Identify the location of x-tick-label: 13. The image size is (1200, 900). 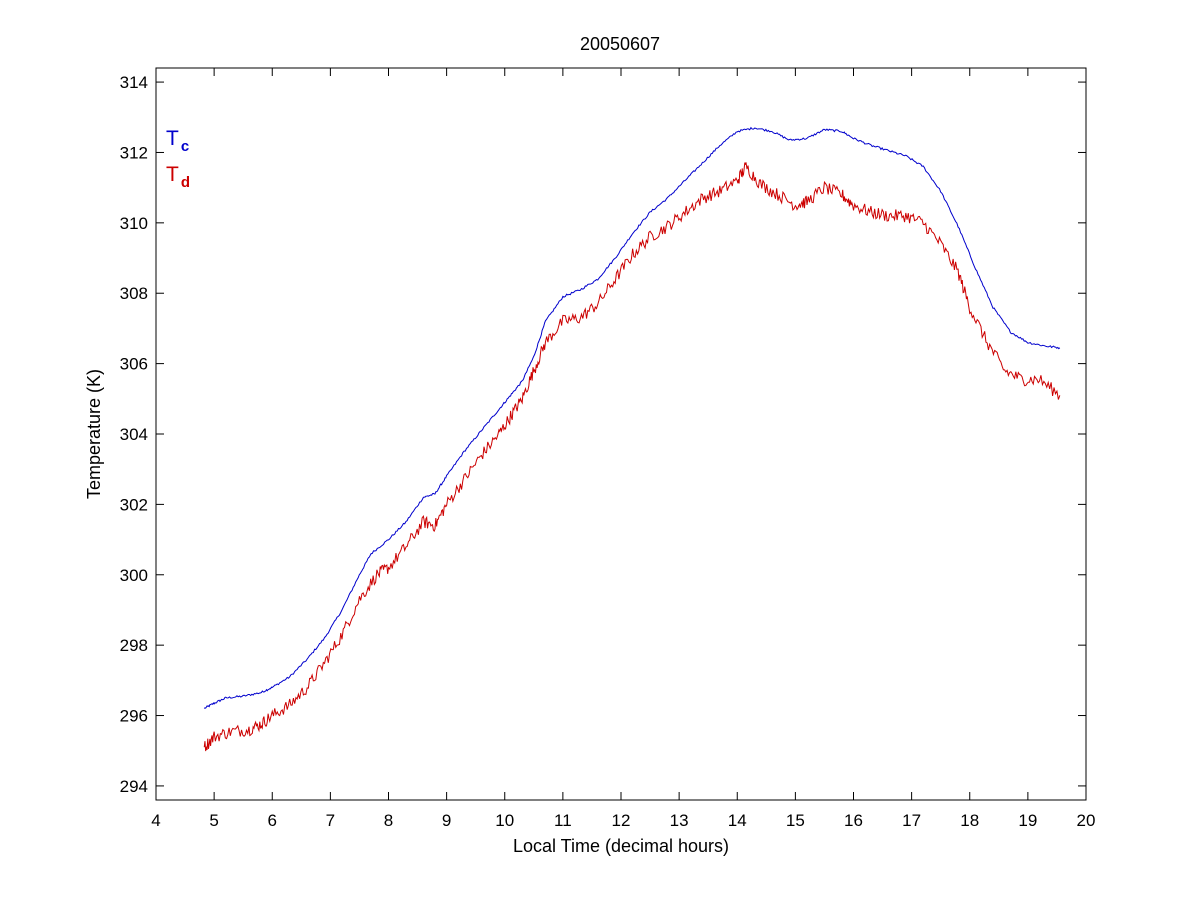
(679, 820).